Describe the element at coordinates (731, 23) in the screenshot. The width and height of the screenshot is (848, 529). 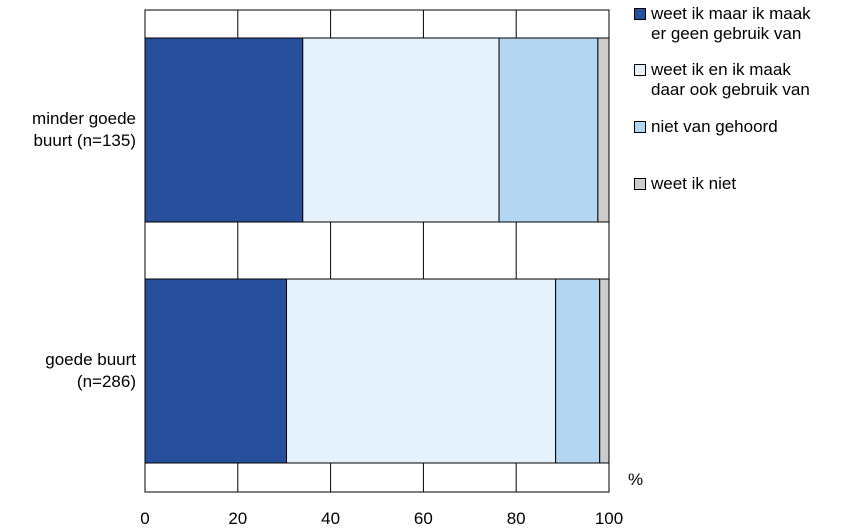
I see `legend-label: weet ik maar ik maak er geen gebruik van` at that location.